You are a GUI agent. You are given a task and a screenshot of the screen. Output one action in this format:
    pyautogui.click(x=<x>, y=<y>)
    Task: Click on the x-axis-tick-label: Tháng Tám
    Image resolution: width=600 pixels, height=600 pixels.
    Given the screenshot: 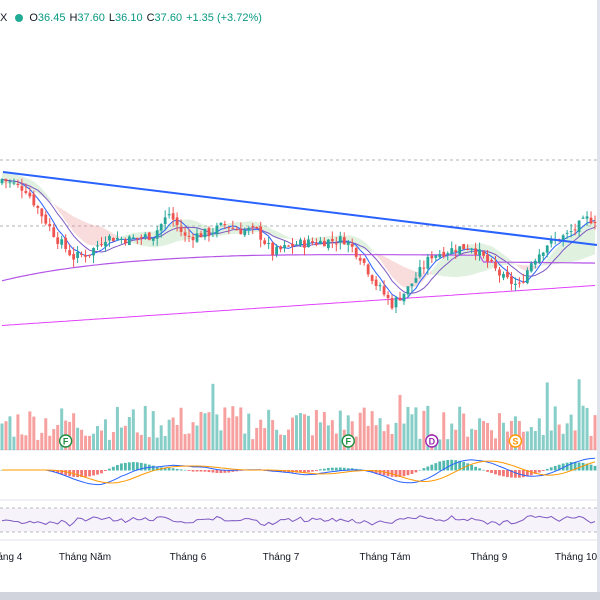 What is the action you would take?
    pyautogui.click(x=385, y=557)
    